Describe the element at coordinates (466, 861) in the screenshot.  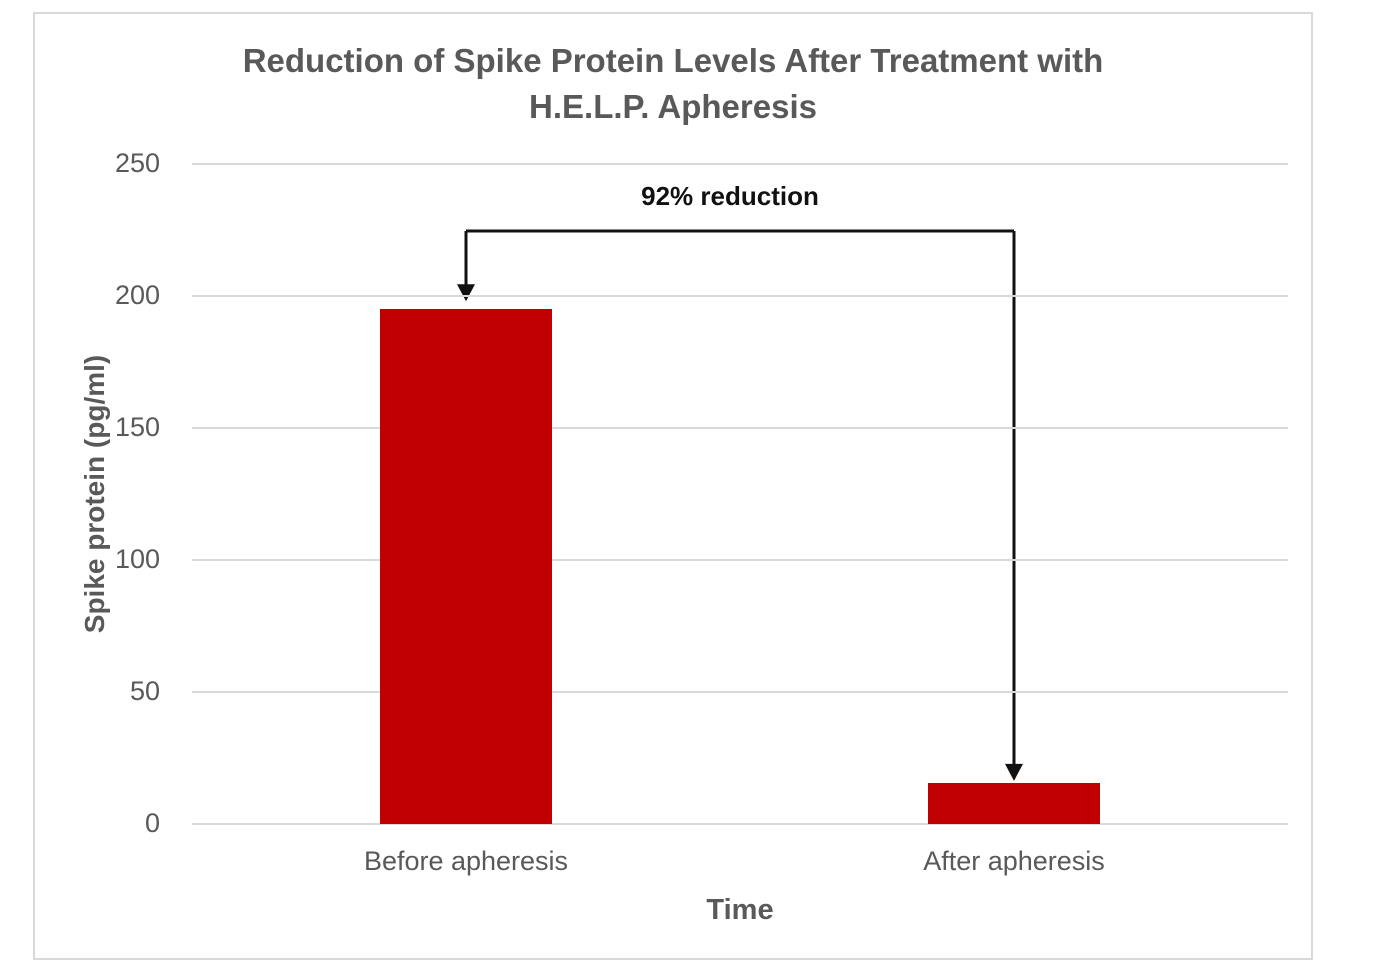
I see `x-category-label-0: Before apheresis` at that location.